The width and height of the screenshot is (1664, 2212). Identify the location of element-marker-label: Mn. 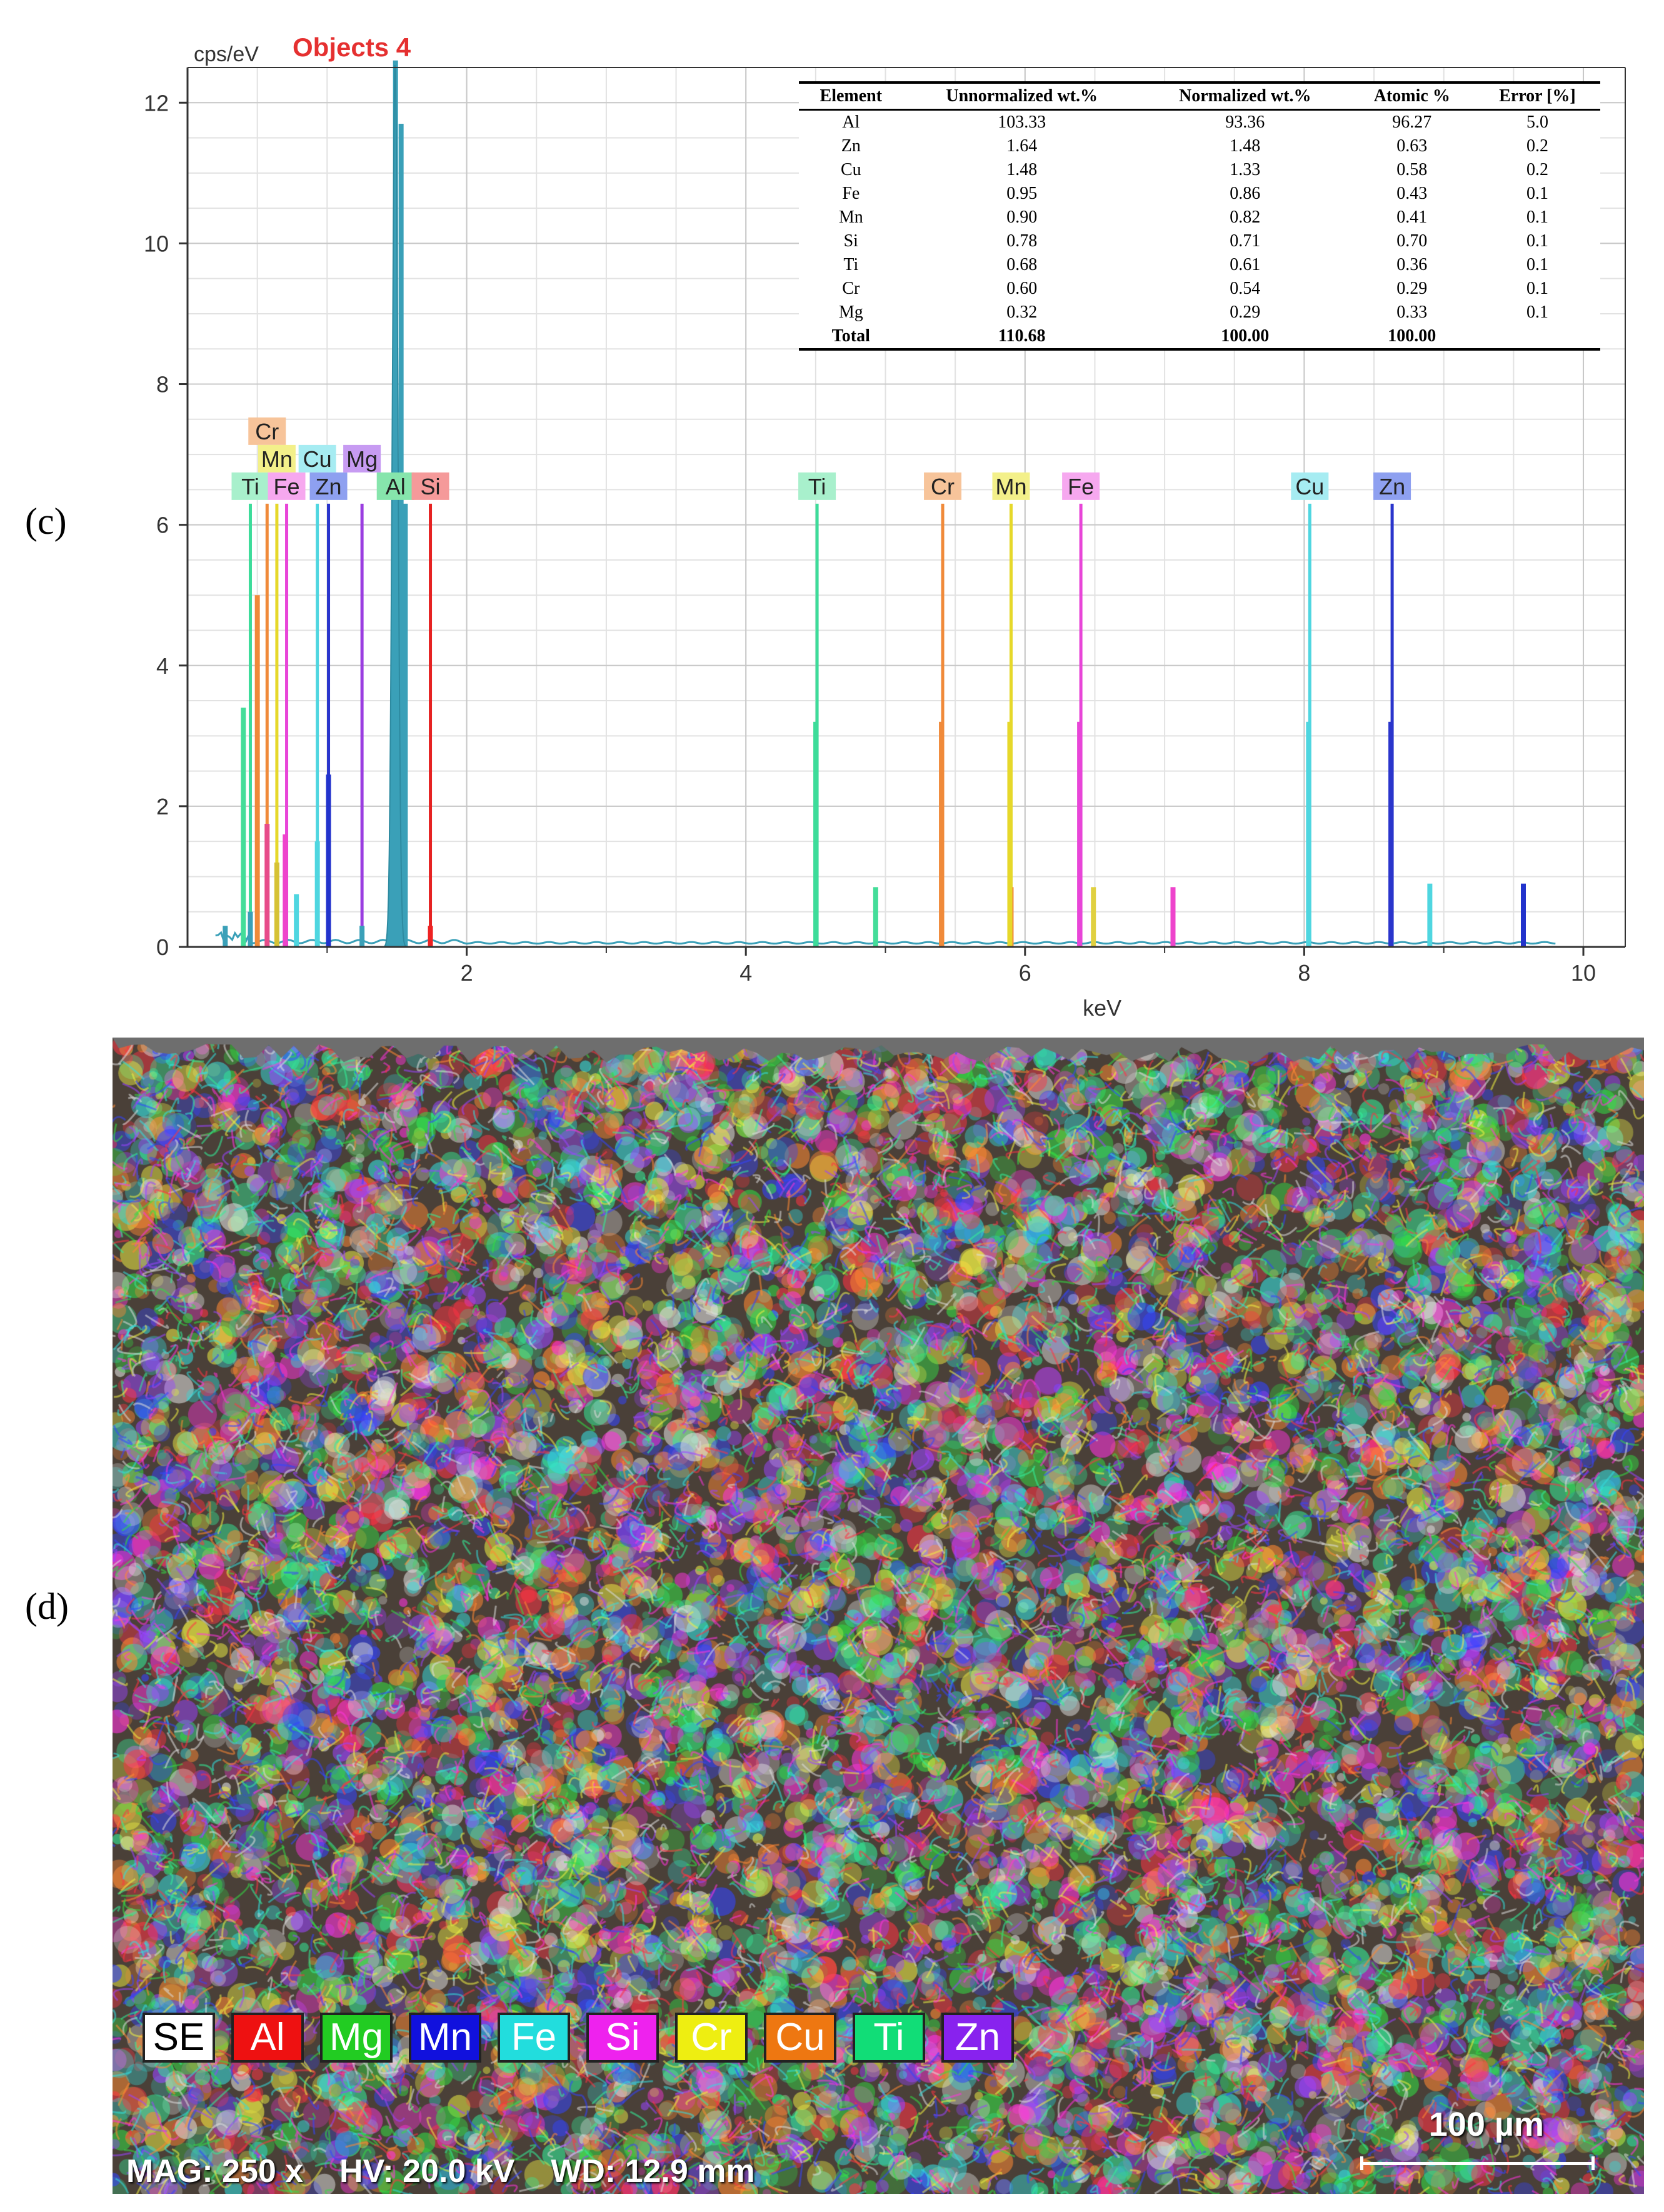
(1010, 486).